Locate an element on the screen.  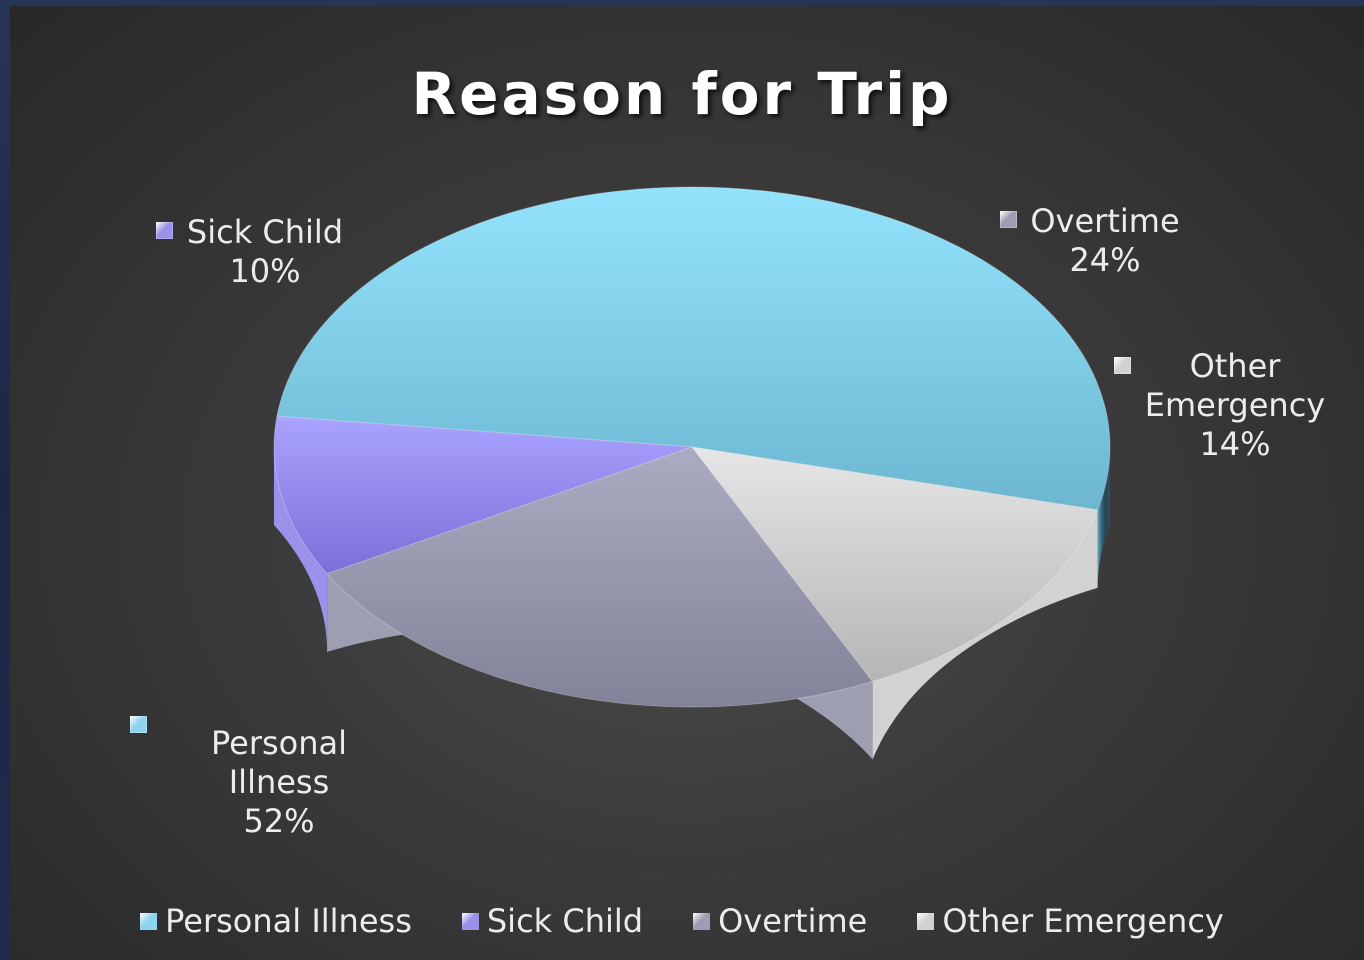
overtime-percent: 24% is located at coordinates (1105, 260).